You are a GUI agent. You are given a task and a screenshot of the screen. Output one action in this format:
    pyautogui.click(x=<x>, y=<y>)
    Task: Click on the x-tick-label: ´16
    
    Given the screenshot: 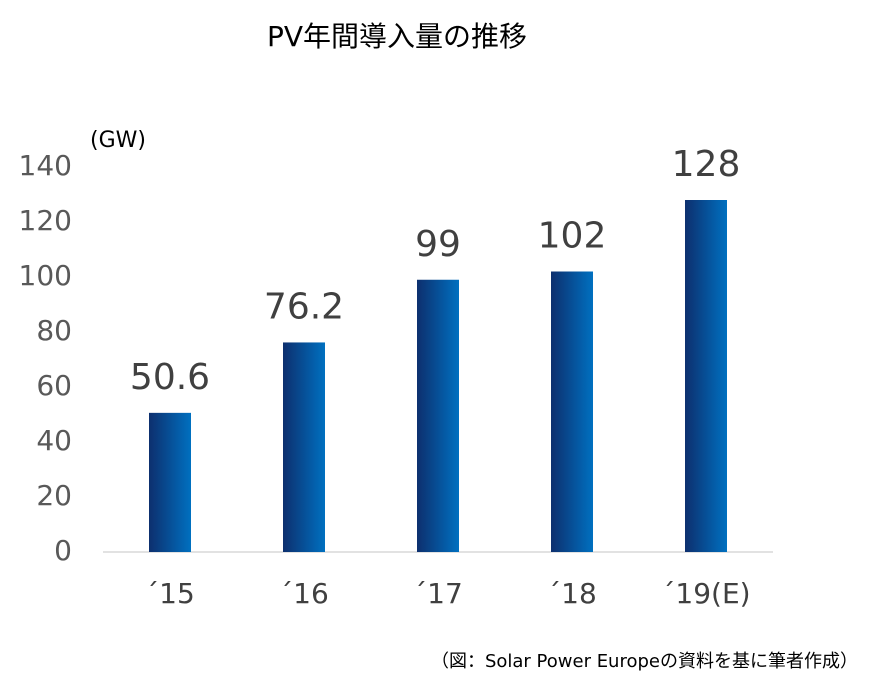 What is the action you would take?
    pyautogui.click(x=304, y=593)
    